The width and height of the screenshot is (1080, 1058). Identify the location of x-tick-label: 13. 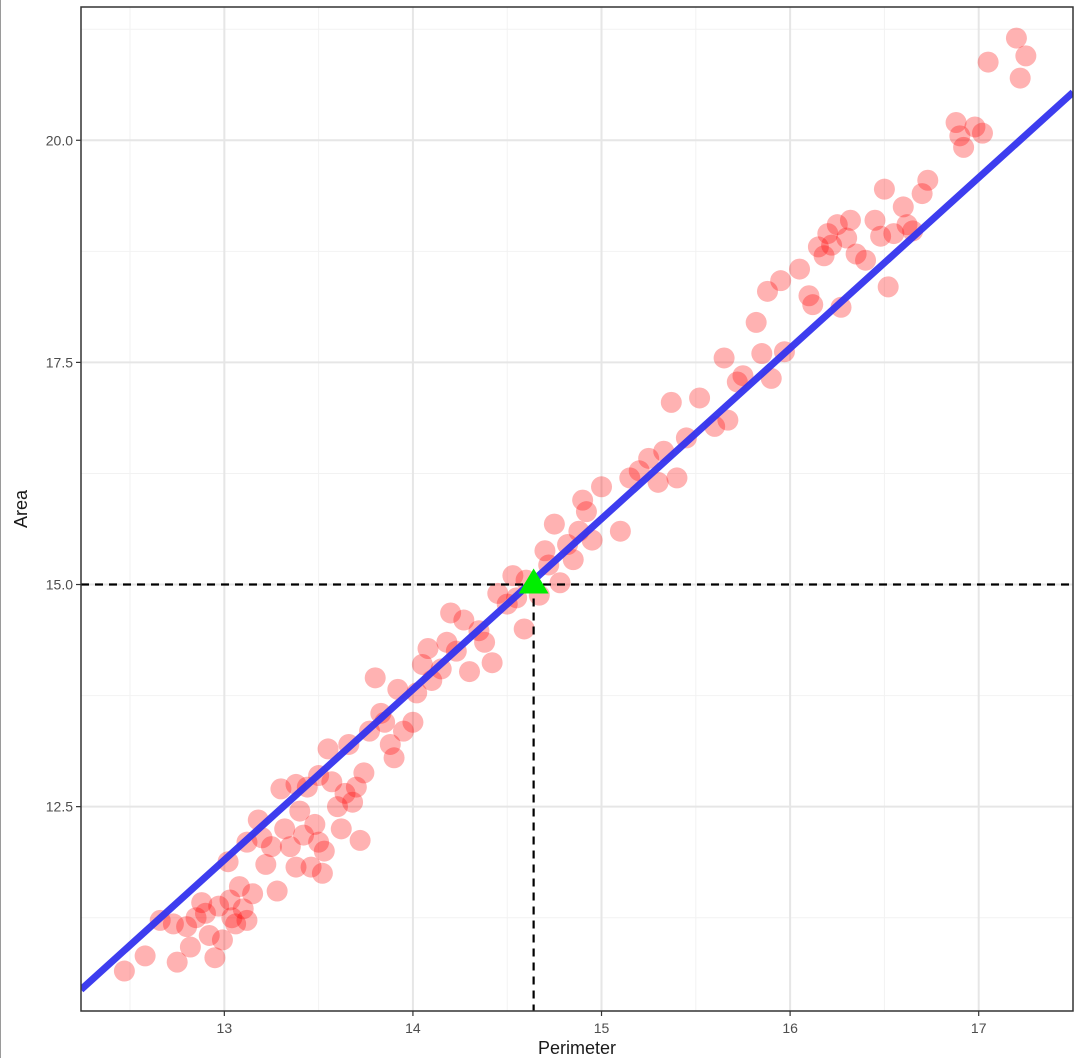
(225, 1028).